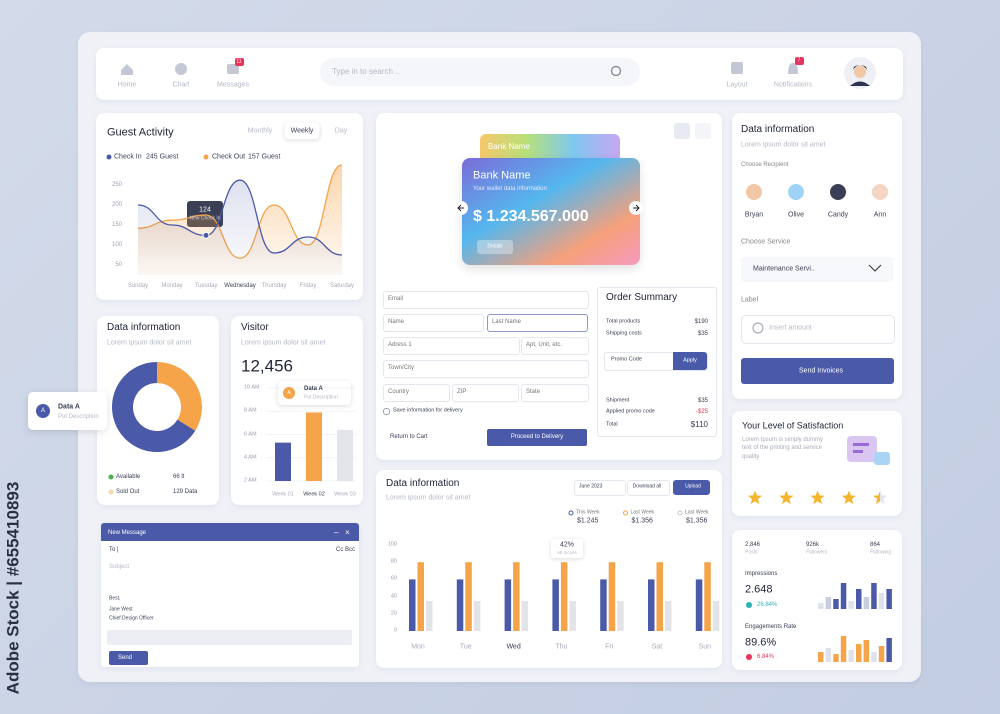 The height and width of the screenshot is (714, 1000). What do you see at coordinates (818, 329) in the screenshot?
I see `amount-input` at bounding box center [818, 329].